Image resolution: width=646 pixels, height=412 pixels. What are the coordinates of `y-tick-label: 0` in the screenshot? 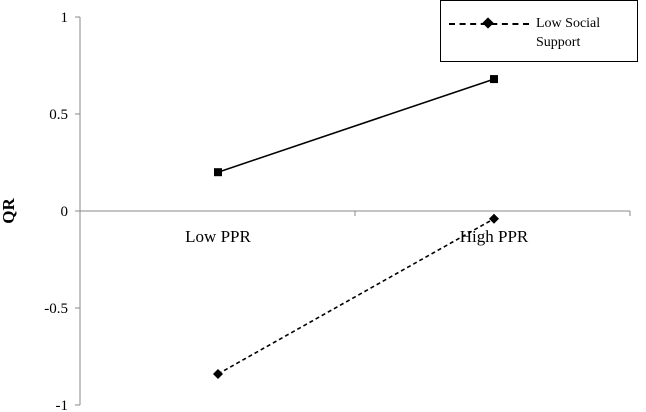 It's located at (65, 212).